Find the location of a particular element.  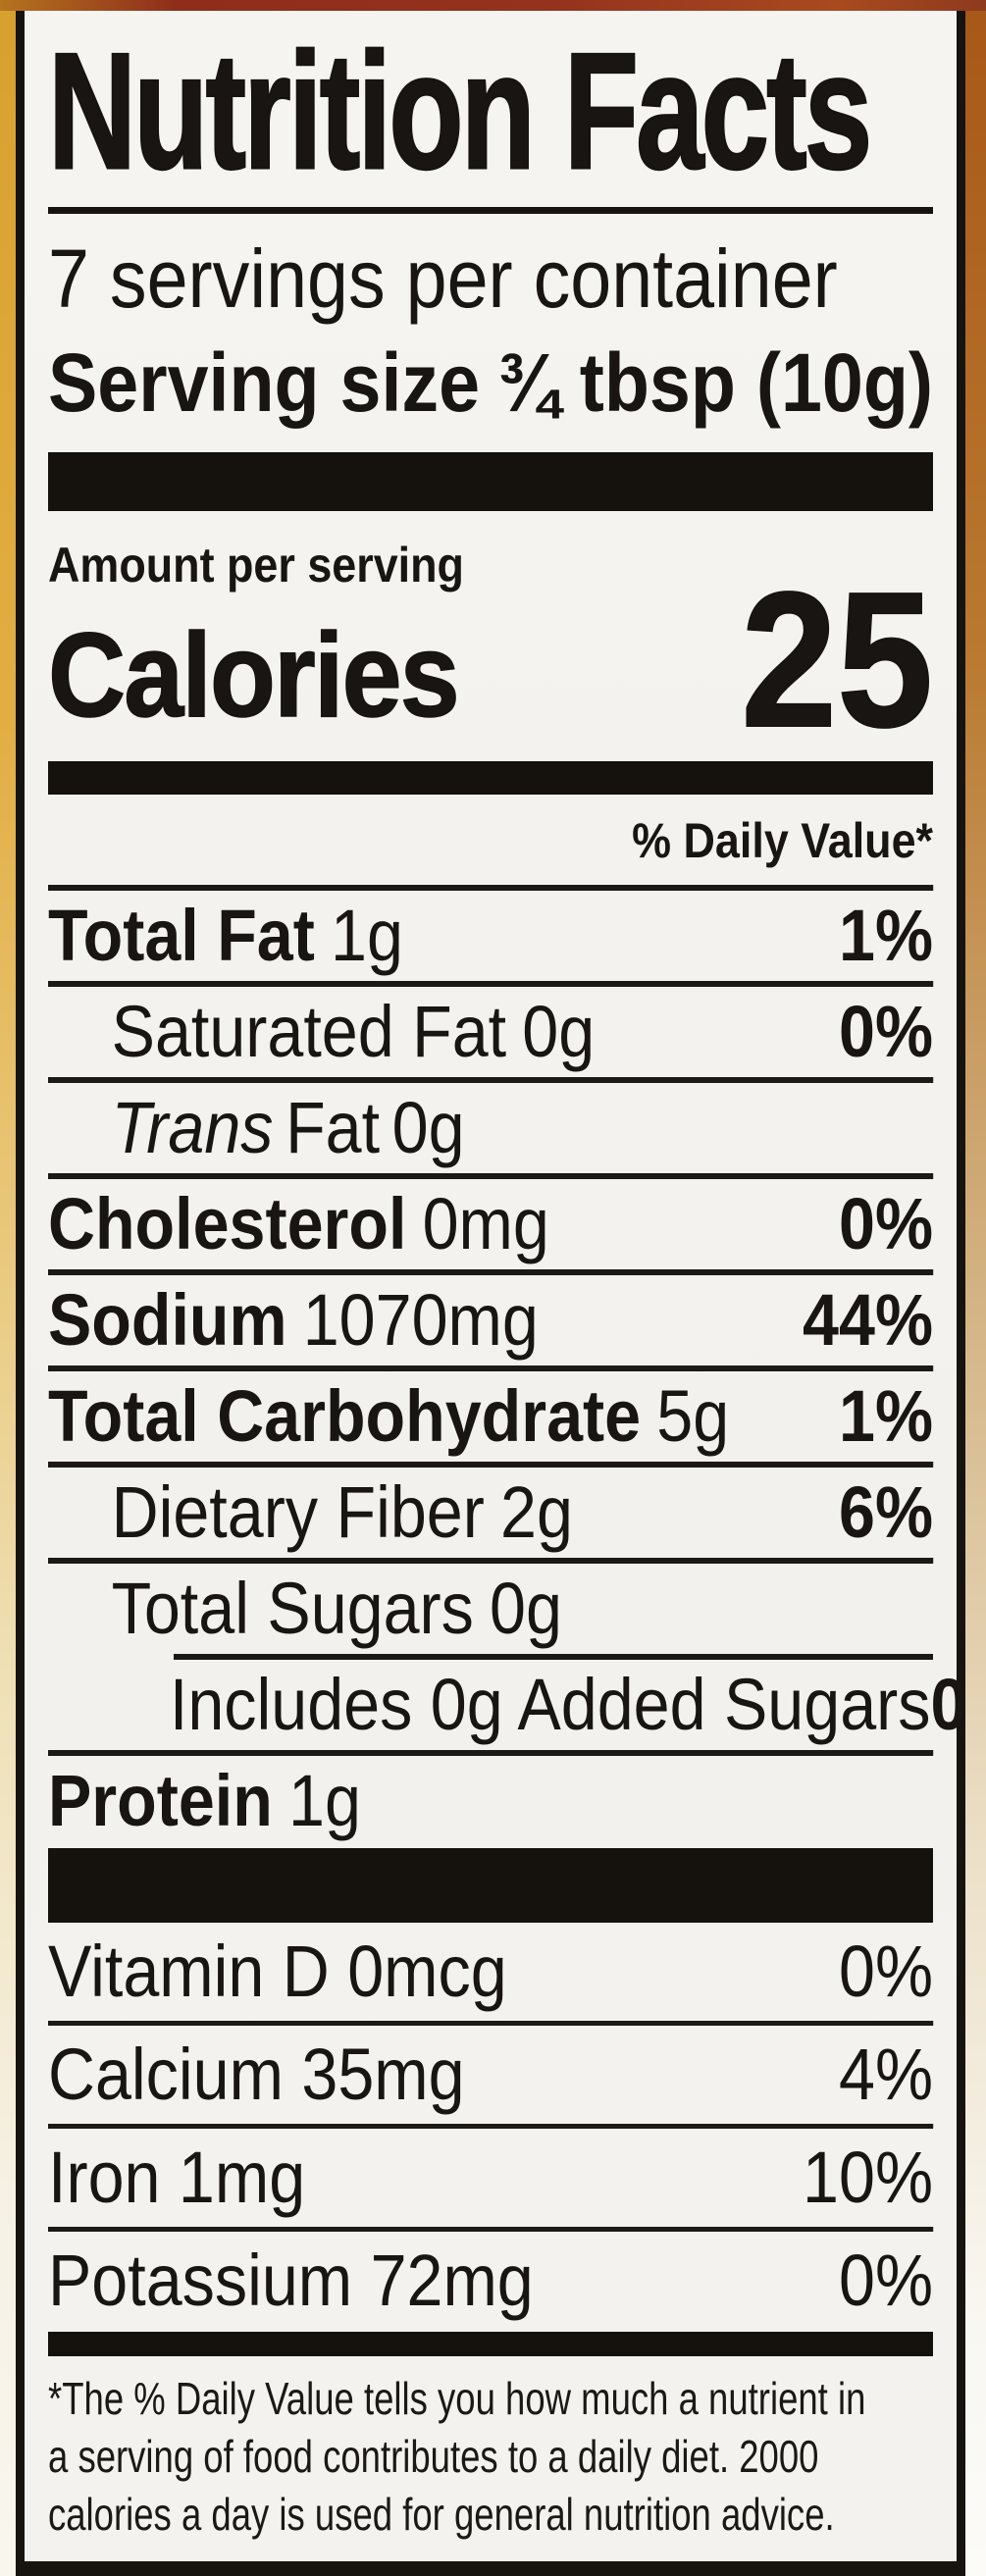

nutrient-amount: 5g is located at coordinates (693, 1416).